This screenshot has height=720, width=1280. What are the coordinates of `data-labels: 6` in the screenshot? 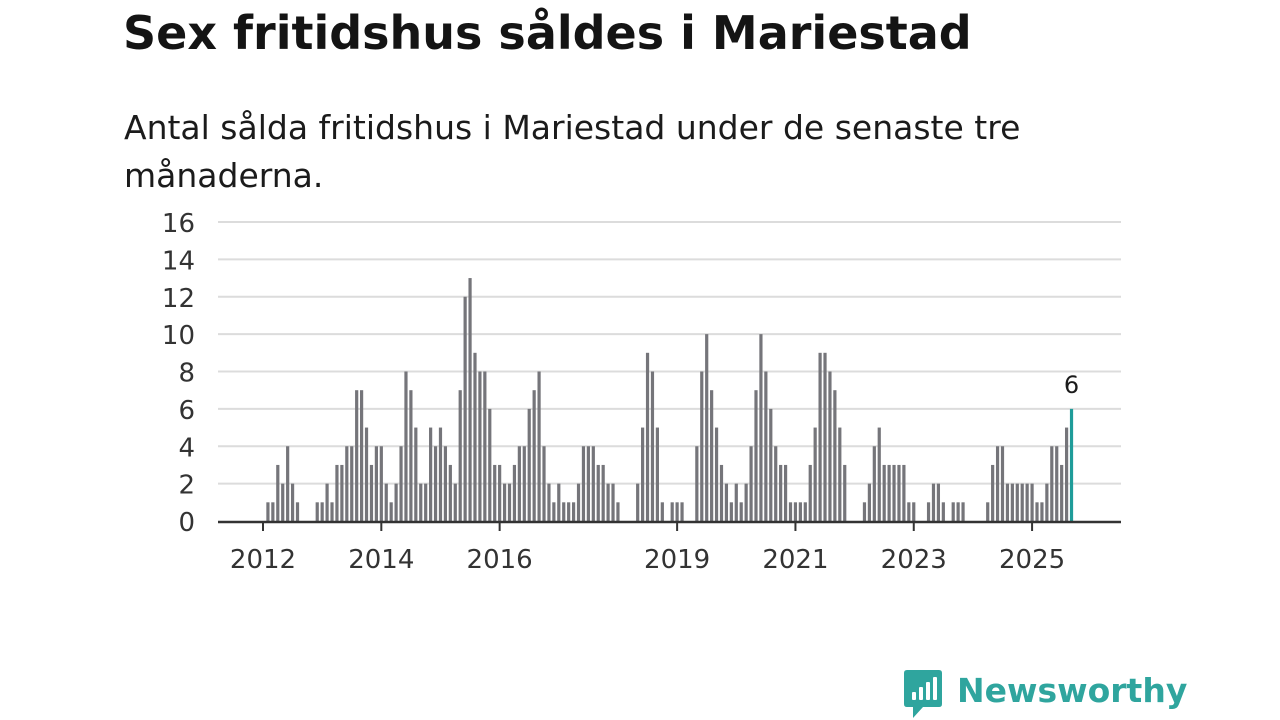 It's located at (1071, 385).